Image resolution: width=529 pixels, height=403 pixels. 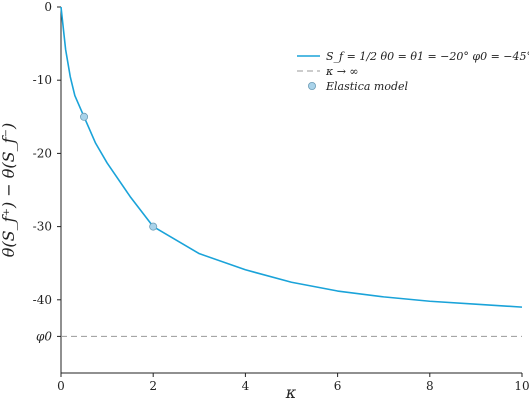 I want to click on y-axis-title: θ(S_f⁺) − θ(S_f⁻), so click(x=9, y=190).